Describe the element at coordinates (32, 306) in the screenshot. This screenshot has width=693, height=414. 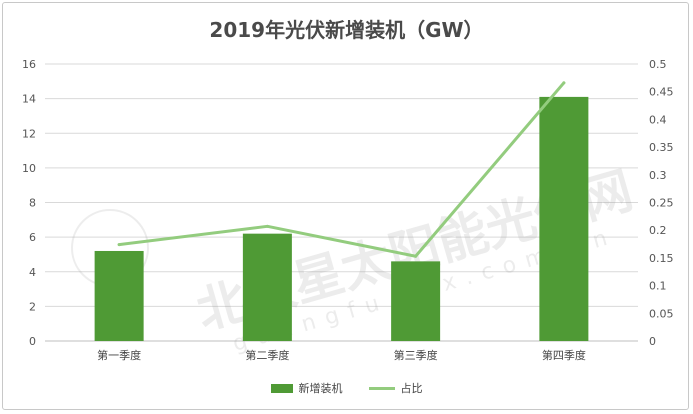
I see `y-left-tick-label: 2` at that location.